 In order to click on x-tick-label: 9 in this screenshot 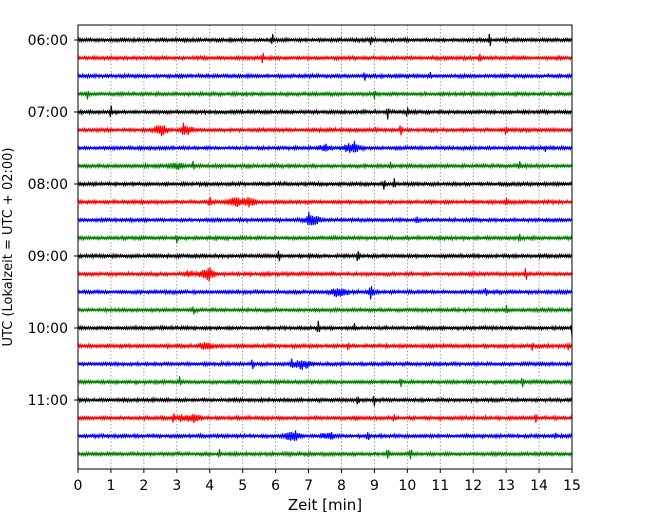, I will do `click(374, 486)`.